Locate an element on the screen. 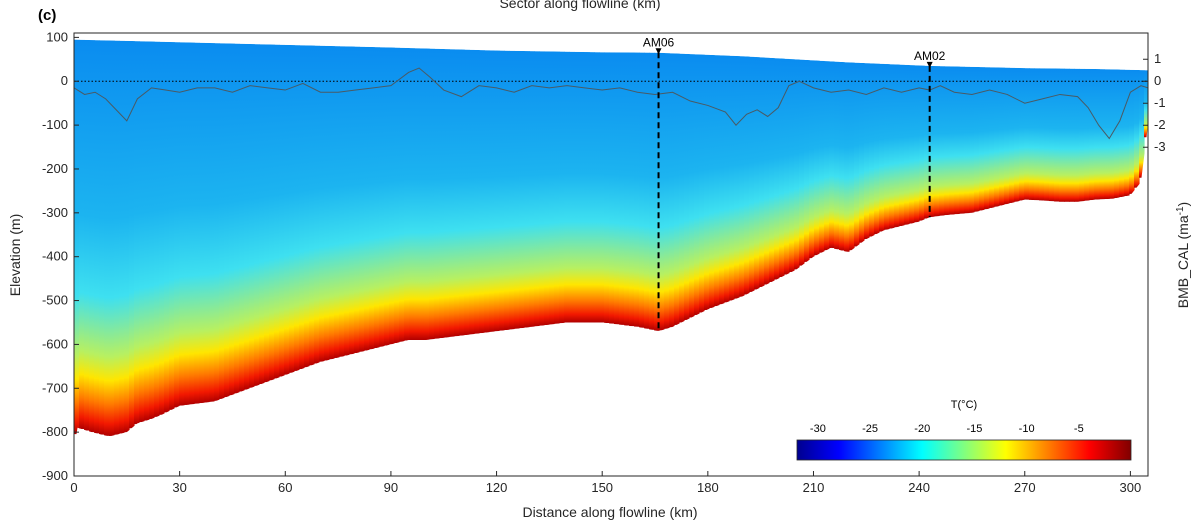  y2-axis-label-close: ) is located at coordinates (1183, 204).